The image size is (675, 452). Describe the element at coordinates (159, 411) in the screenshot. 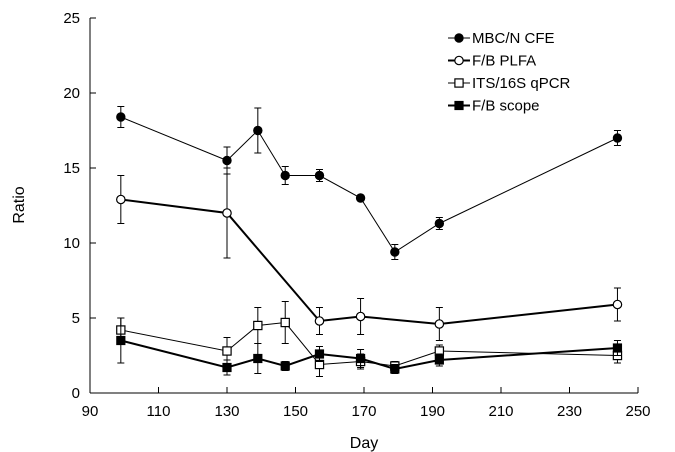

I see `x-tick-label: 110` at that location.